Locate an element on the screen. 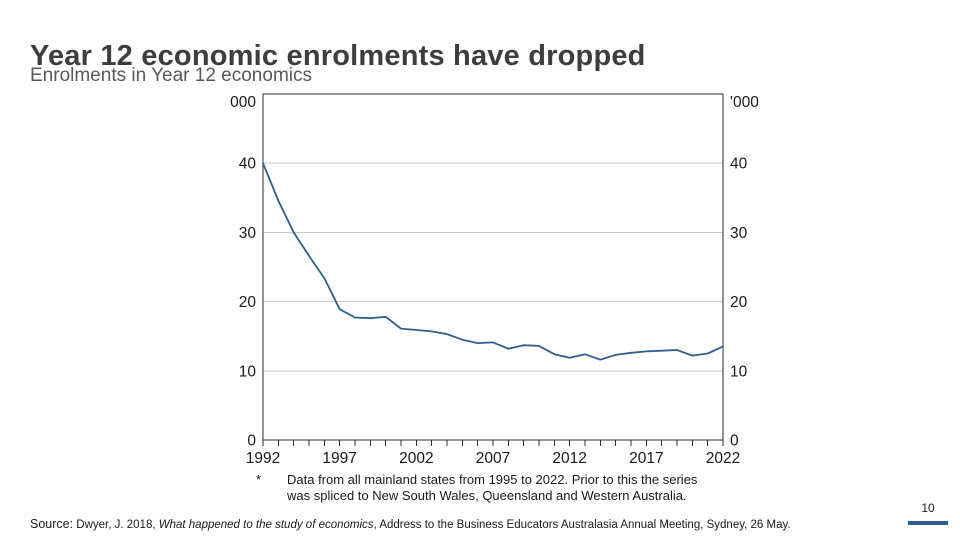 The height and width of the screenshot is (540, 960). svg-text: 1997 is located at coordinates (339, 458).